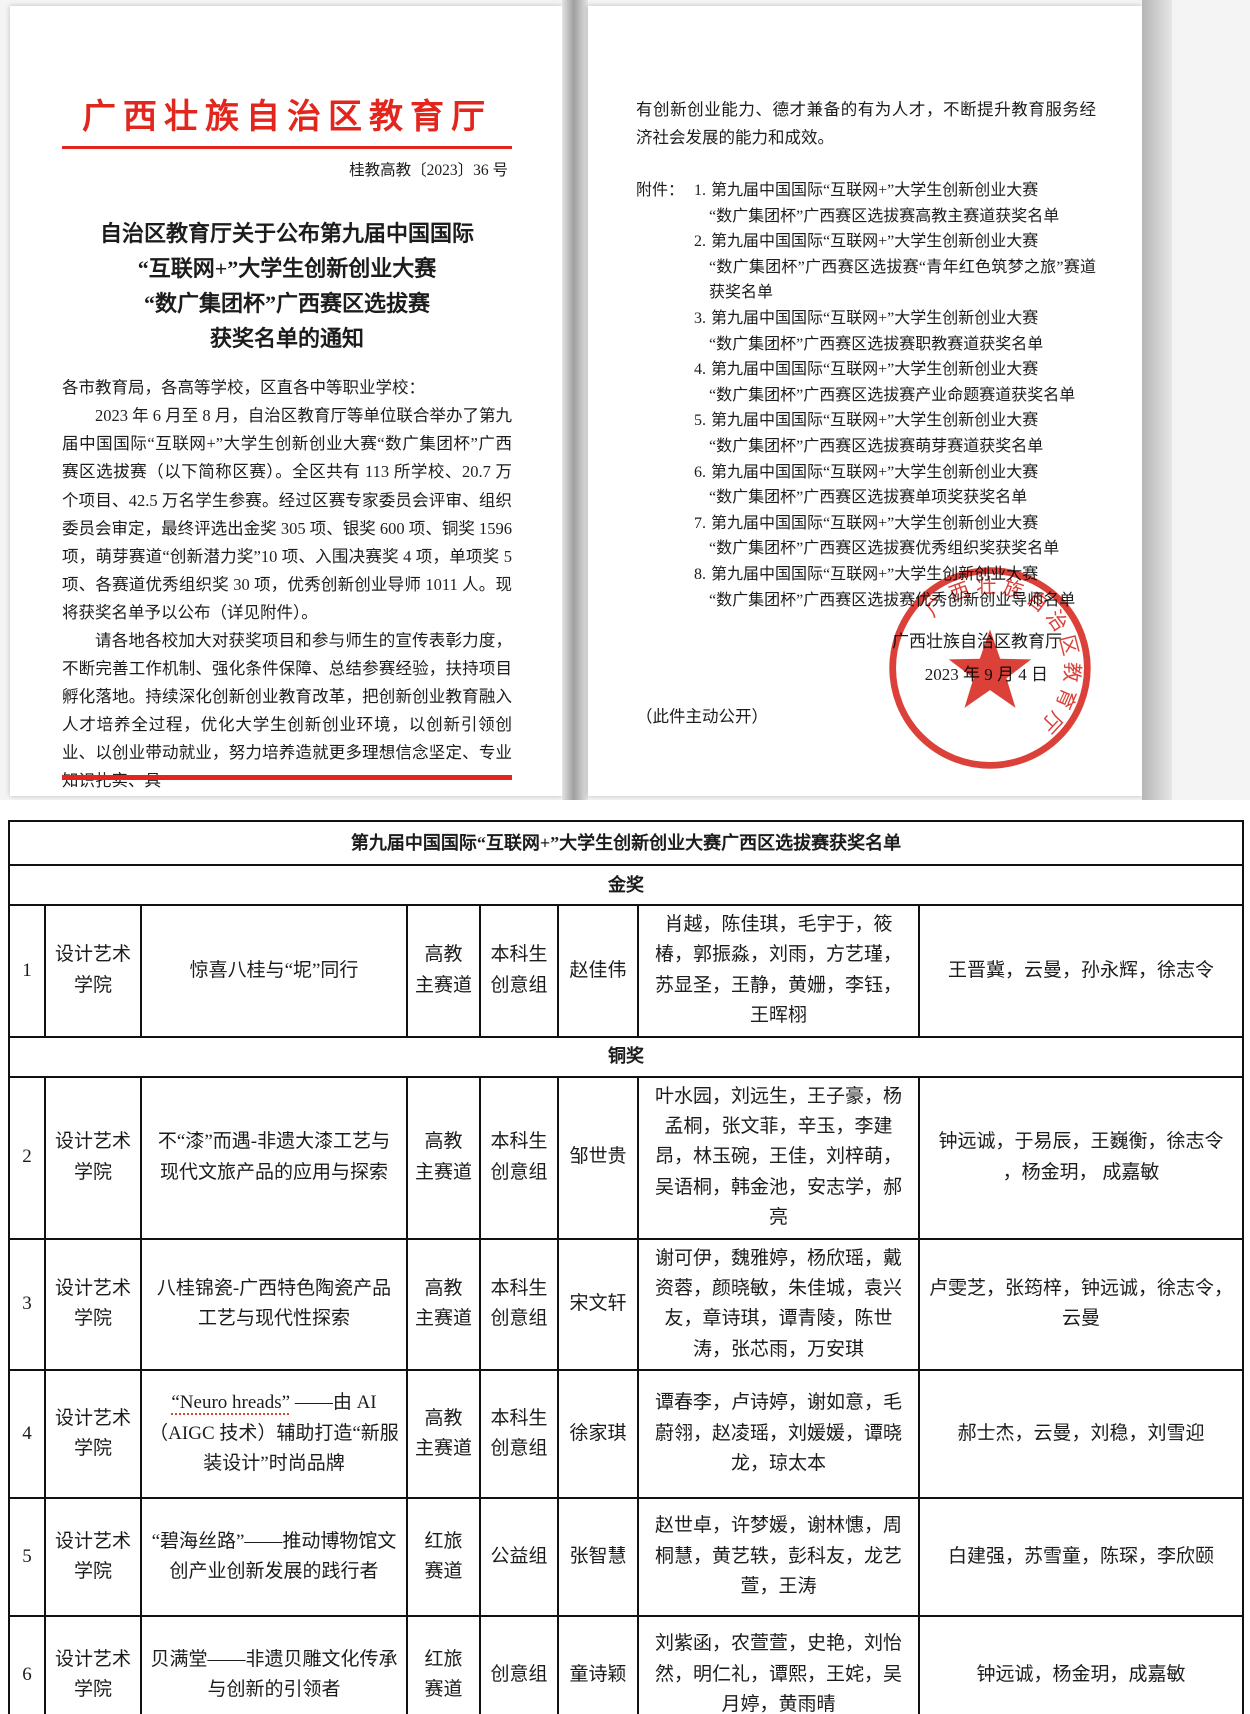  I want to click on award-section-row: 铜奖, so click(626, 1056).